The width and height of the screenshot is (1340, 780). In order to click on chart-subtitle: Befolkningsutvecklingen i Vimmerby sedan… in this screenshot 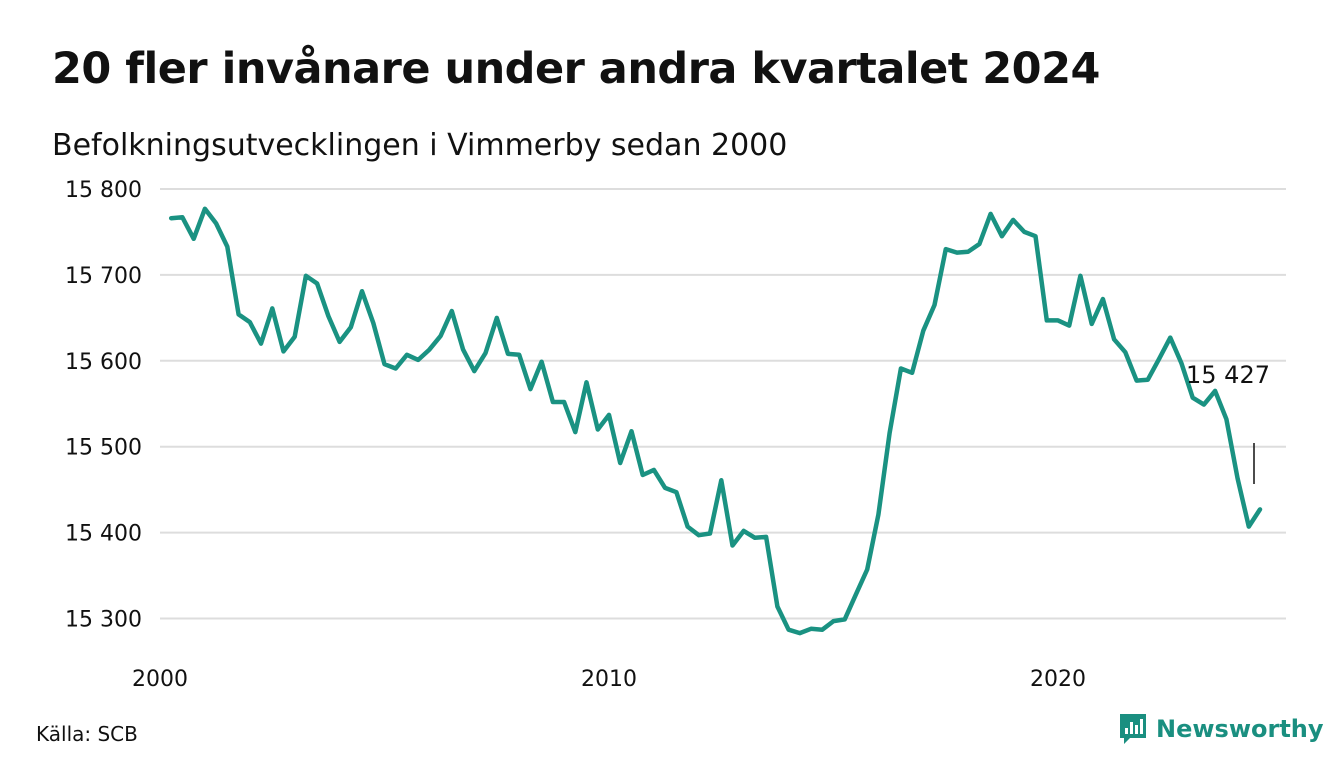, I will do `click(420, 145)`.